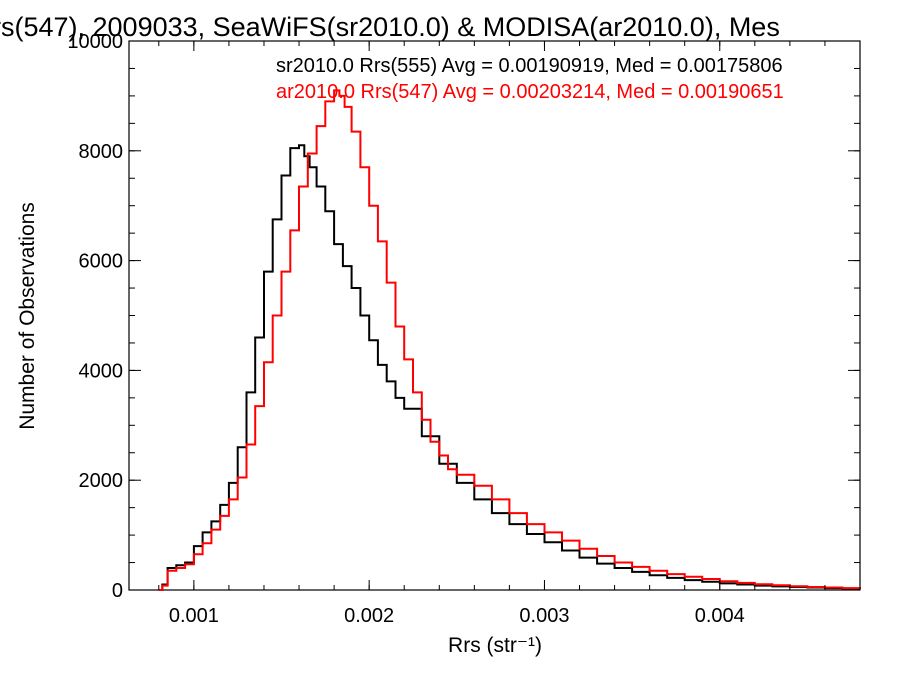 The image size is (900, 675). Describe the element at coordinates (720, 616) in the screenshot. I see `x-tick-label: 0.004` at that location.